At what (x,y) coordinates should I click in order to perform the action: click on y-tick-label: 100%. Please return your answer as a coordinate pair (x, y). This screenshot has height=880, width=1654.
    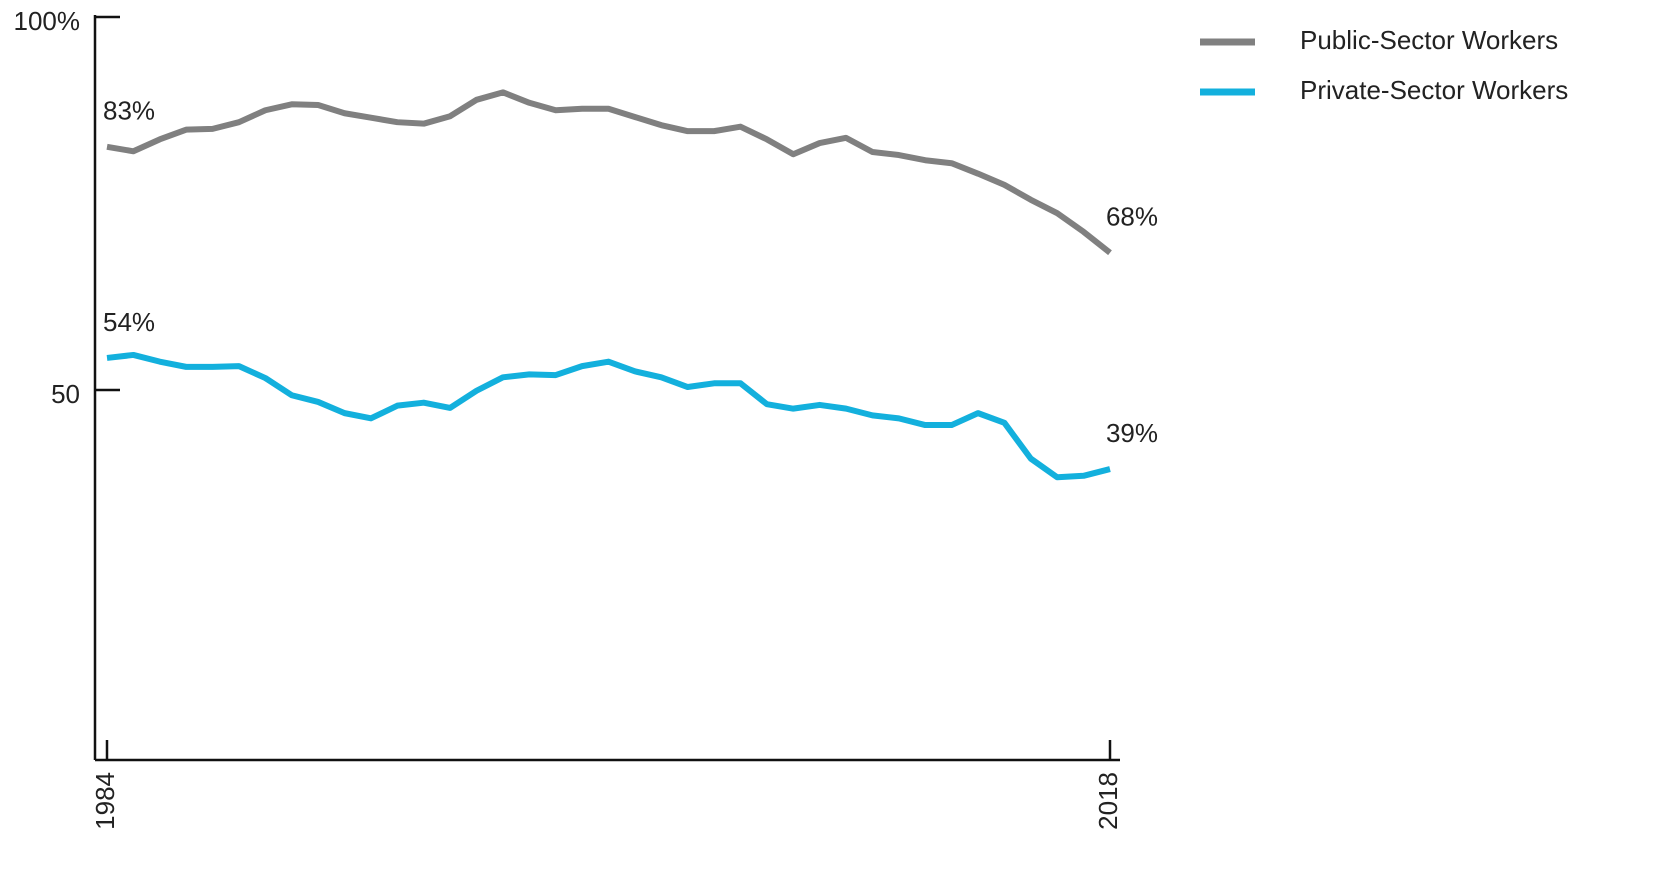
    Looking at the image, I should click on (47, 21).